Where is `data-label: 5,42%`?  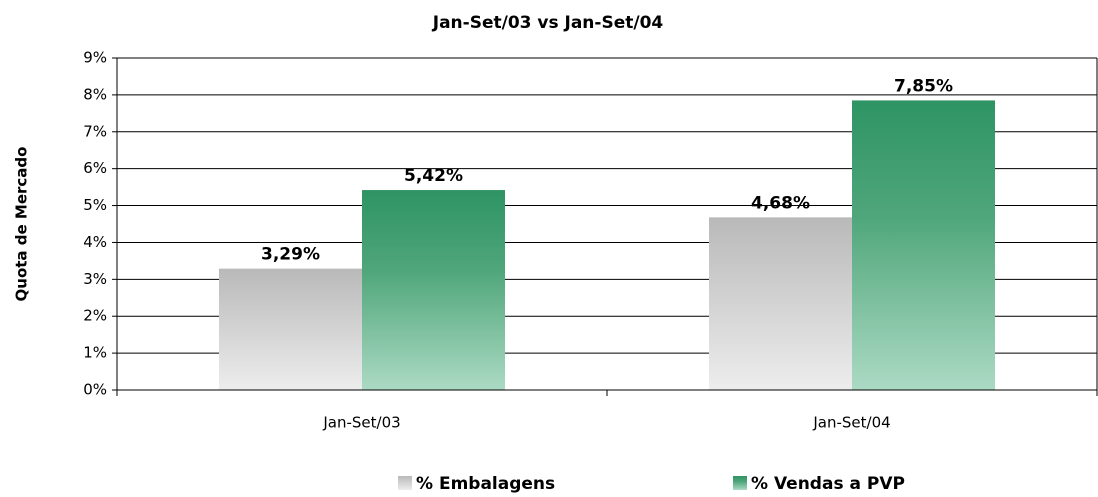
data-label: 5,42% is located at coordinates (433, 176).